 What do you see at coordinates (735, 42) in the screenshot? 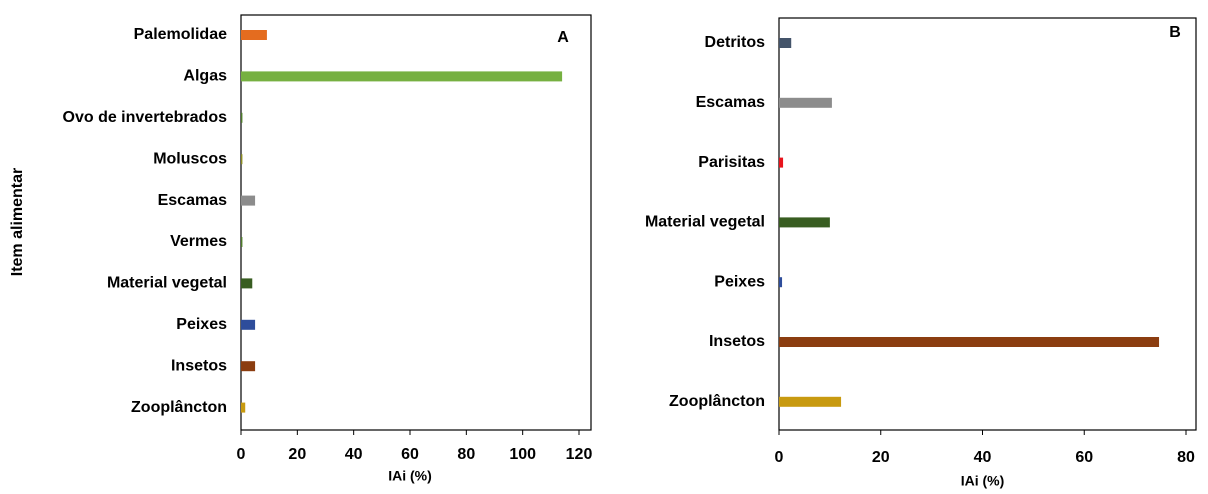
I see `y-tick-label: Detritos` at bounding box center [735, 42].